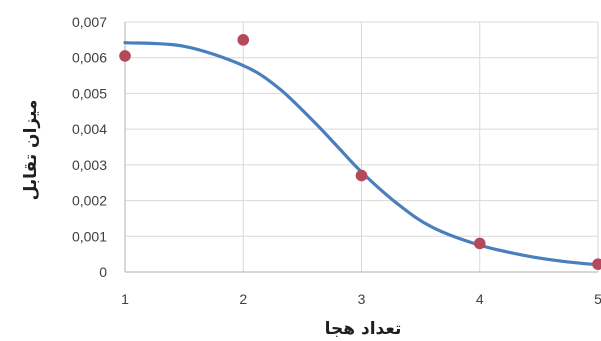  What do you see at coordinates (89, 22) in the screenshot?
I see `y-tick-label: 0,007` at bounding box center [89, 22].